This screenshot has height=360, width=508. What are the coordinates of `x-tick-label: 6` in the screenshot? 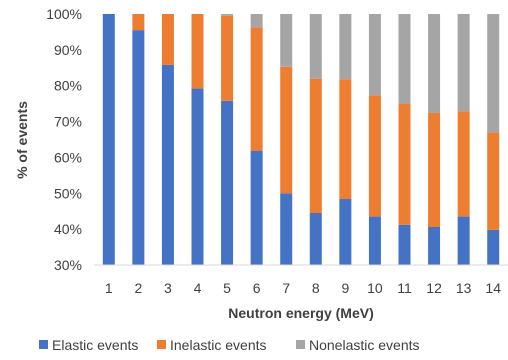 It's located at (257, 288).